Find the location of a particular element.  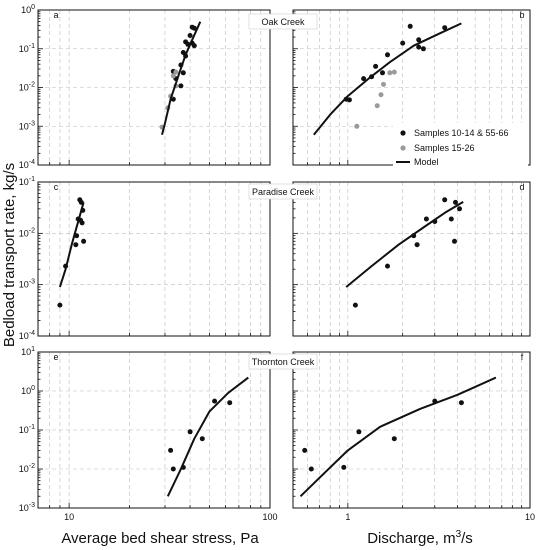

creek-label: Paradise Creek is located at coordinates (283, 192).